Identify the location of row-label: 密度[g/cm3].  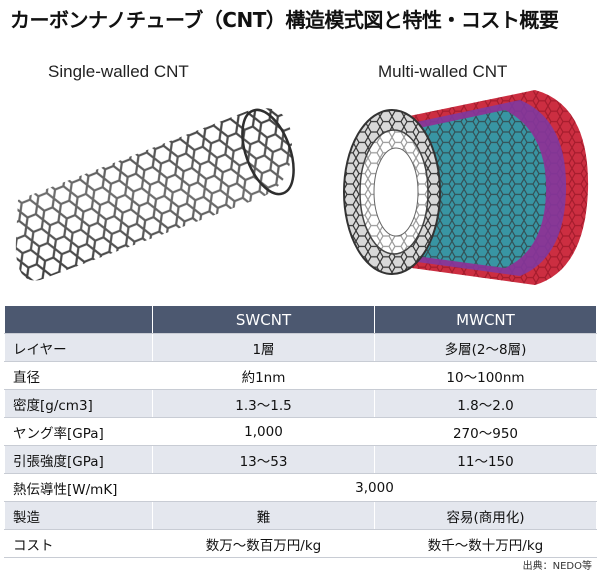
(78, 403).